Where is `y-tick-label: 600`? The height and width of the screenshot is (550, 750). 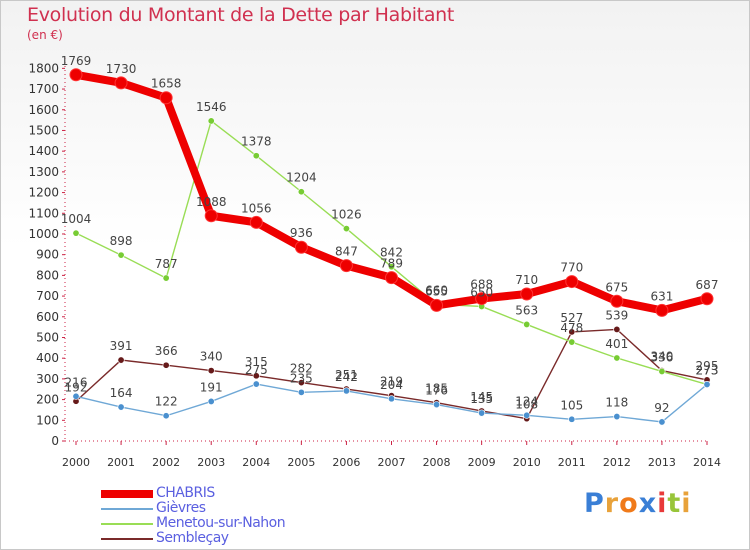 y-tick-label: 600 is located at coordinates (47, 317).